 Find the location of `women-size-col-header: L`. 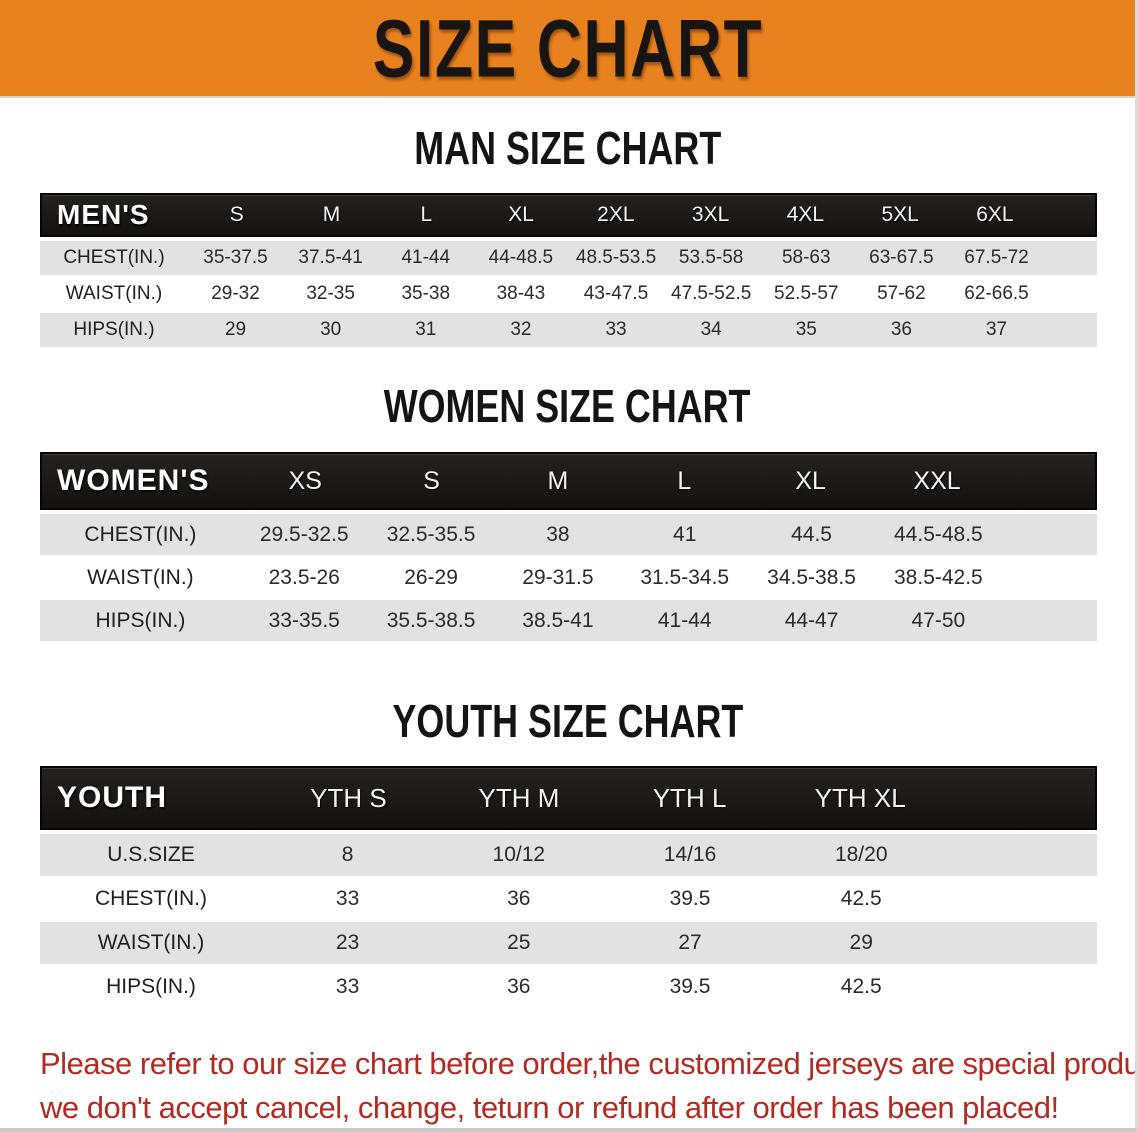

women-size-col-header: L is located at coordinates (684, 480).